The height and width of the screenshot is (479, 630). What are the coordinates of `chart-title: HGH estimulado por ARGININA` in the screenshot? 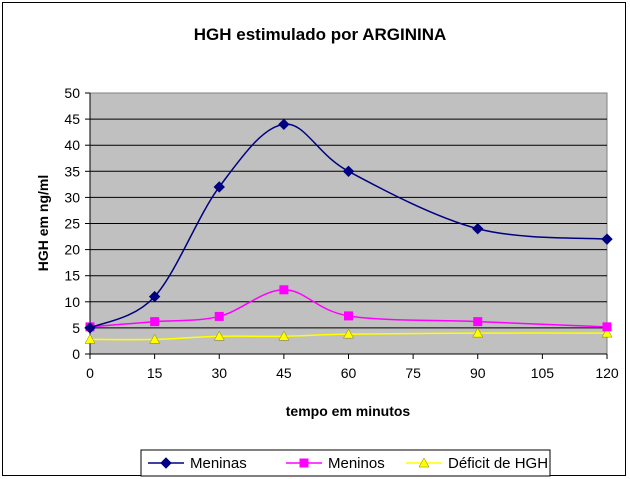 It's located at (320, 34).